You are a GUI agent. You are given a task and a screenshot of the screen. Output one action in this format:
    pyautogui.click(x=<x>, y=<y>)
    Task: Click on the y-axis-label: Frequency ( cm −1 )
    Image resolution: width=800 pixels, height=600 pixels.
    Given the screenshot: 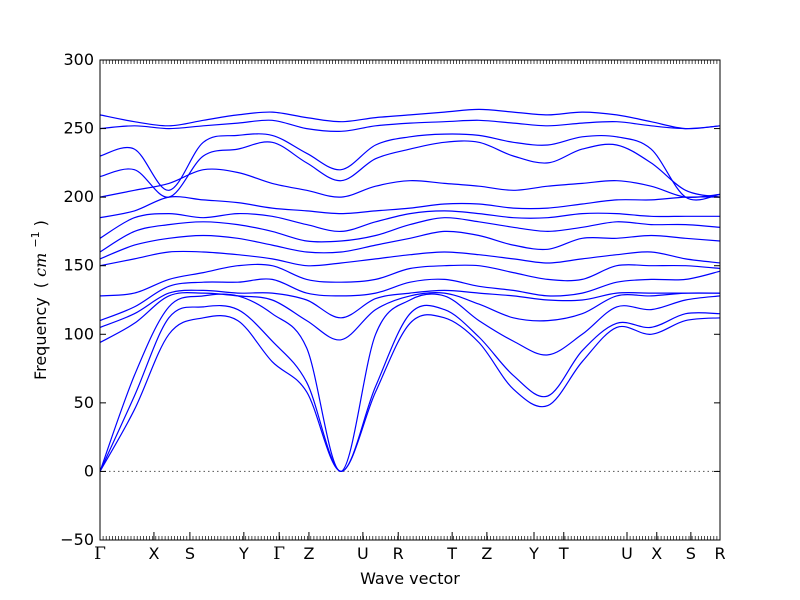 What is the action you would take?
    pyautogui.click(x=37, y=300)
    